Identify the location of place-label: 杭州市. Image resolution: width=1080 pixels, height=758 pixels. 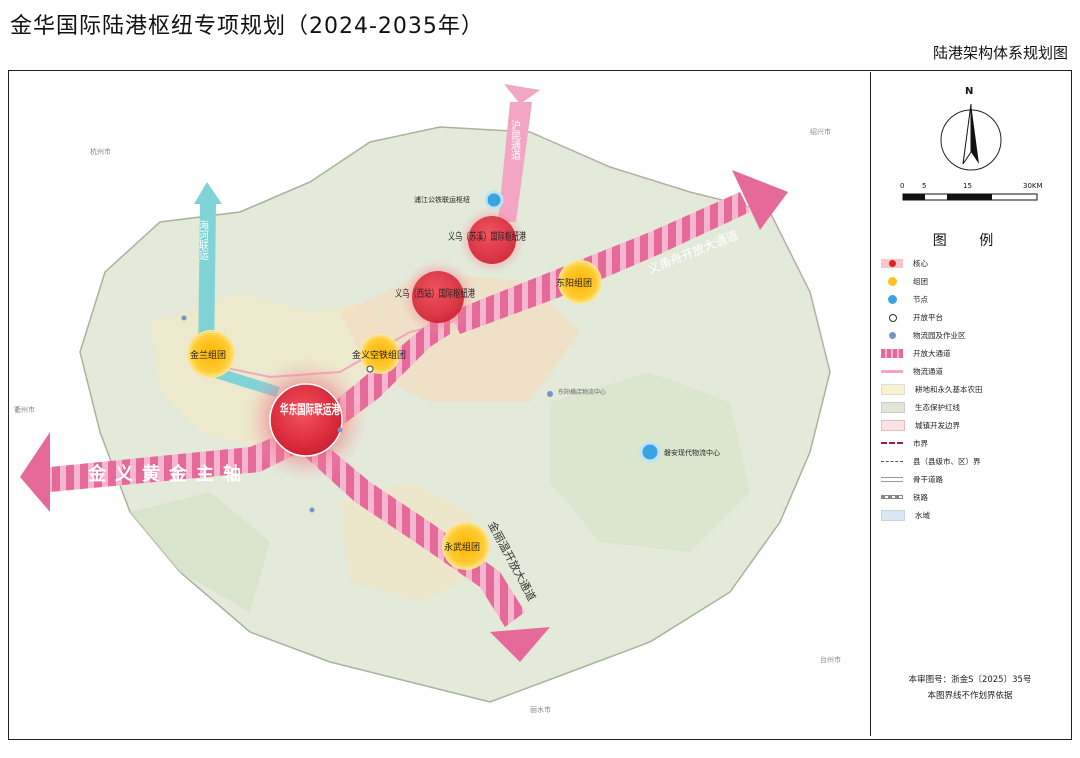
(100, 151).